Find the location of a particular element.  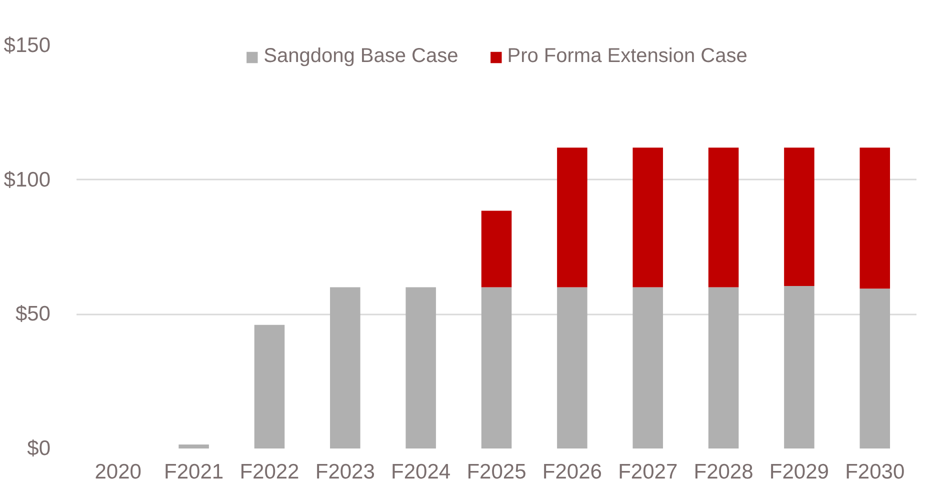

x-tick-label: F2023 is located at coordinates (345, 472).